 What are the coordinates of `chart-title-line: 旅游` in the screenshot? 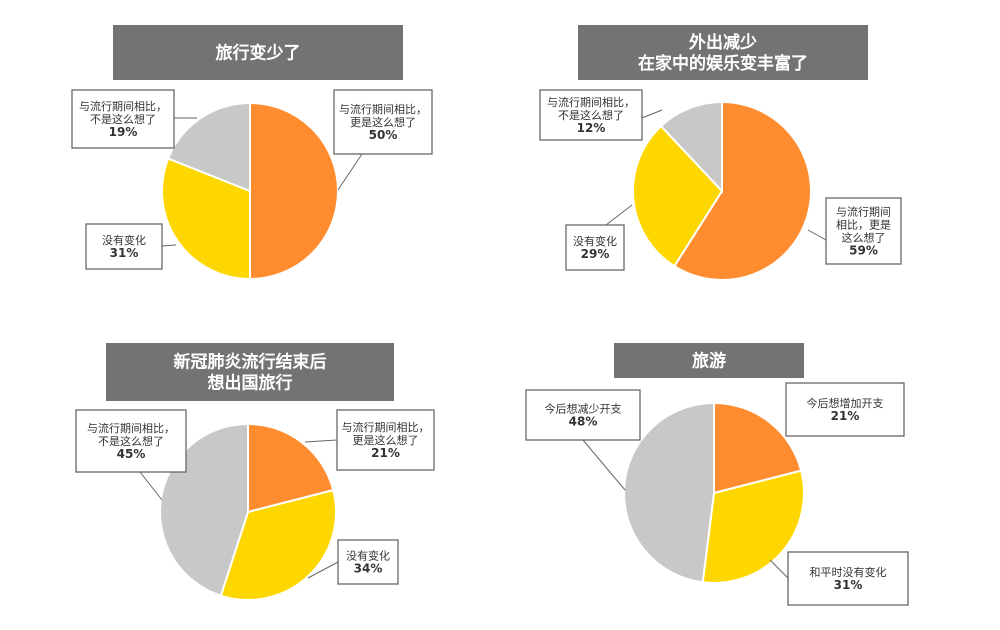 It's located at (709, 361).